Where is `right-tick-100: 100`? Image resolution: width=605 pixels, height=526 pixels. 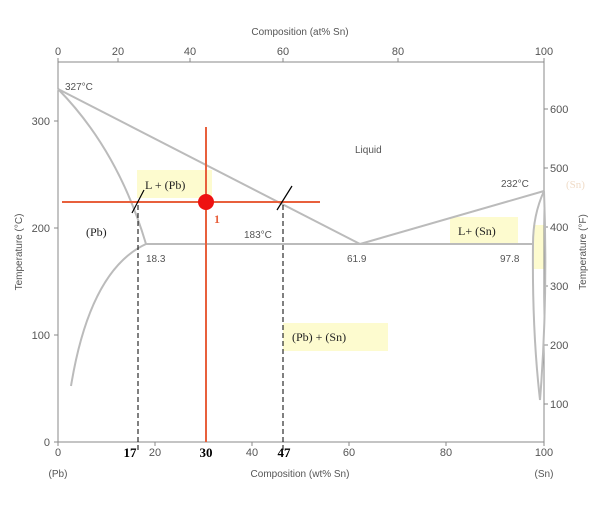
right-tick-100: 100 is located at coordinates (559, 405).